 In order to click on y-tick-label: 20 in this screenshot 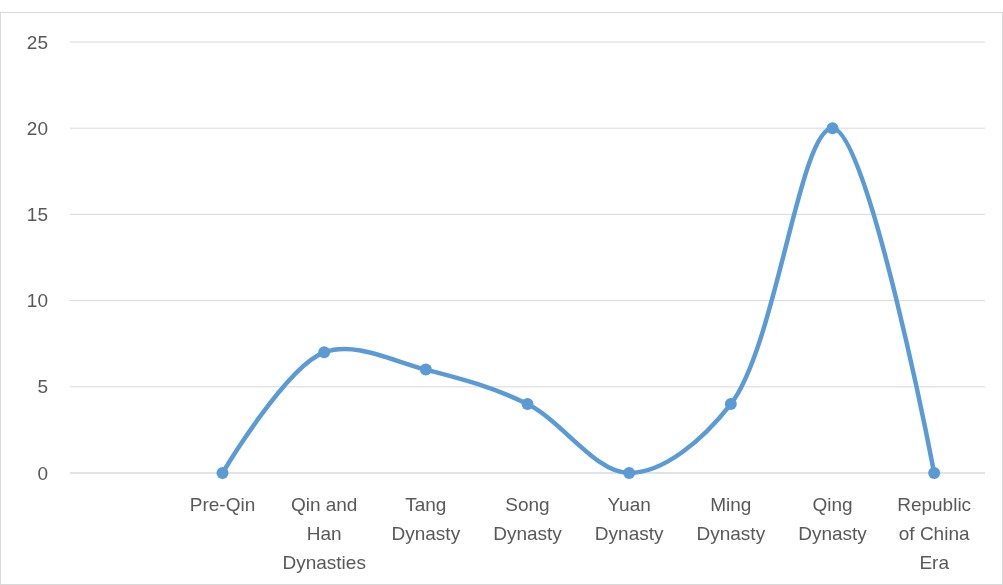, I will do `click(37, 128)`.